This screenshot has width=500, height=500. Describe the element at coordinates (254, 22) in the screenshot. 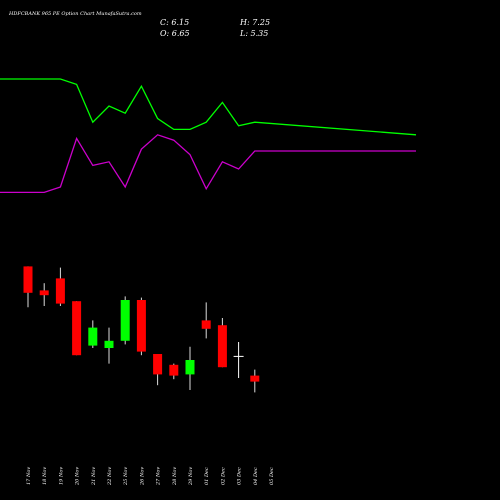

I see `high-value: H: 7.25` at that location.